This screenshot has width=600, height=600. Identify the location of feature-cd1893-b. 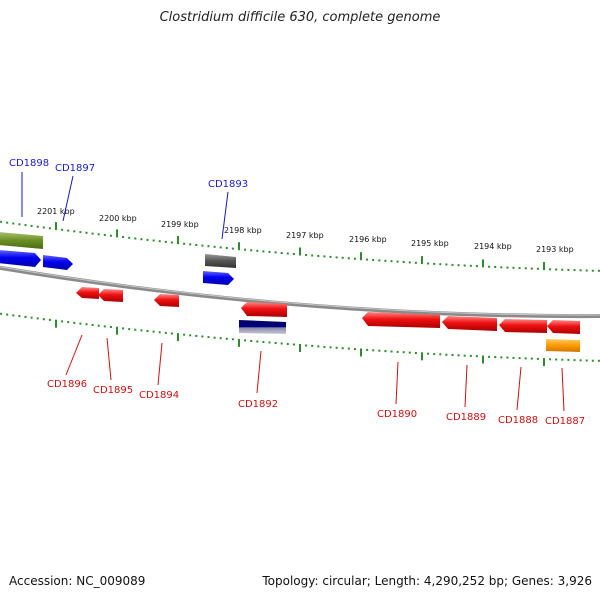
(220, 261).